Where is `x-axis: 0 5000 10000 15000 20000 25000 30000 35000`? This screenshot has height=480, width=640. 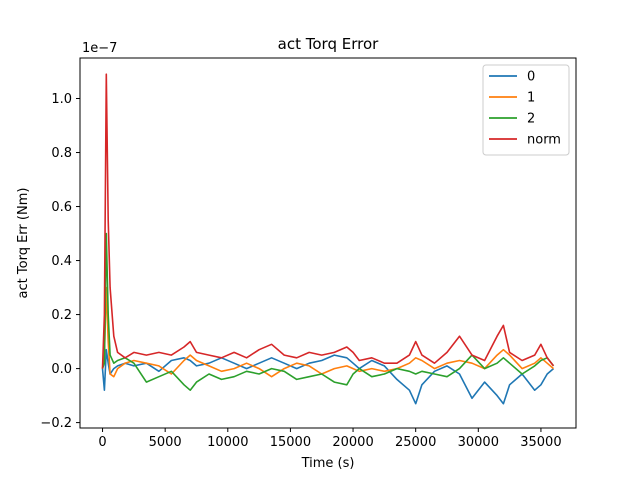
x-axis: 0 5000 10000 15000 20000 25000 30000 35000 is located at coordinates (330, 439).